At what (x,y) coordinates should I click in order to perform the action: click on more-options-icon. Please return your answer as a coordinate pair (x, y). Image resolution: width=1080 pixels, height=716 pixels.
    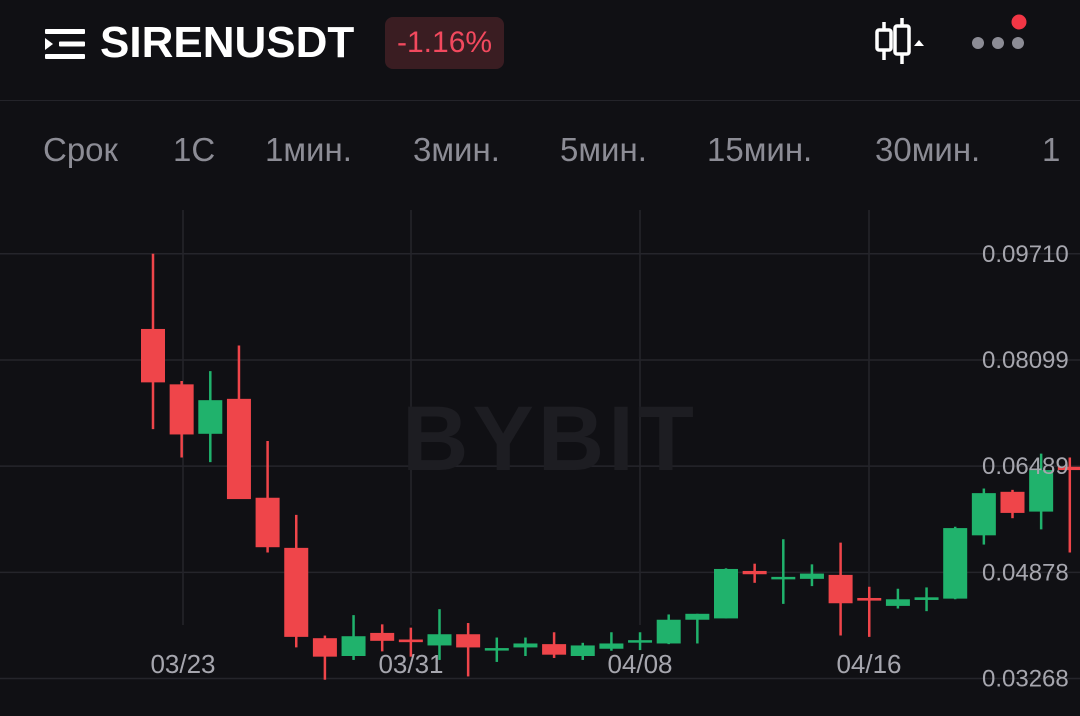
    Looking at the image, I should click on (998, 36).